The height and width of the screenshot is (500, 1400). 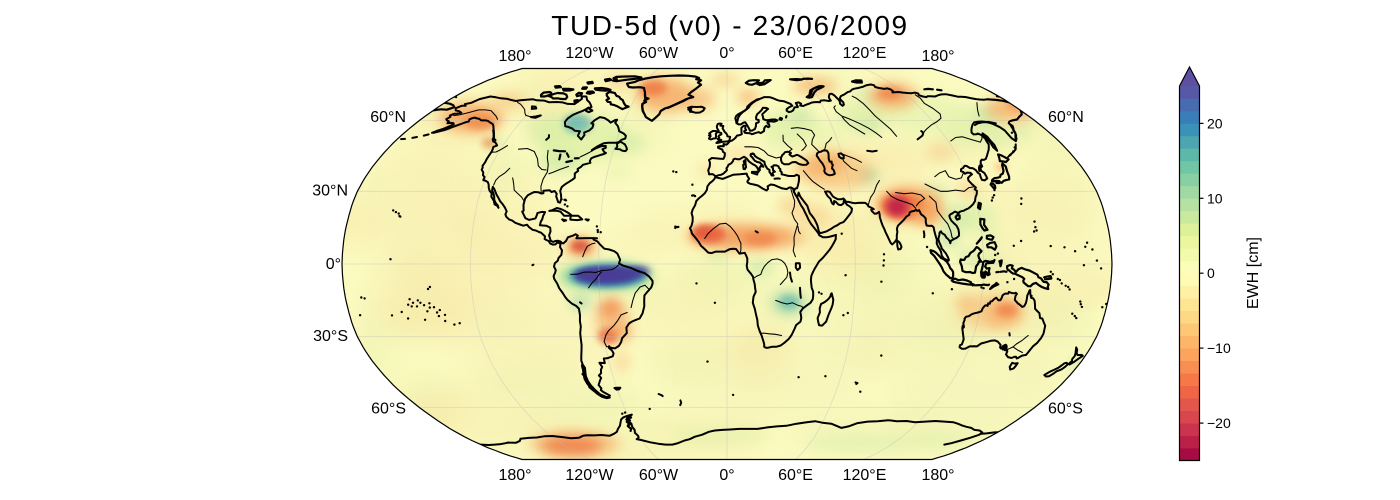 What do you see at coordinates (330, 336) in the screenshot?
I see `svg-text: 30°S` at bounding box center [330, 336].